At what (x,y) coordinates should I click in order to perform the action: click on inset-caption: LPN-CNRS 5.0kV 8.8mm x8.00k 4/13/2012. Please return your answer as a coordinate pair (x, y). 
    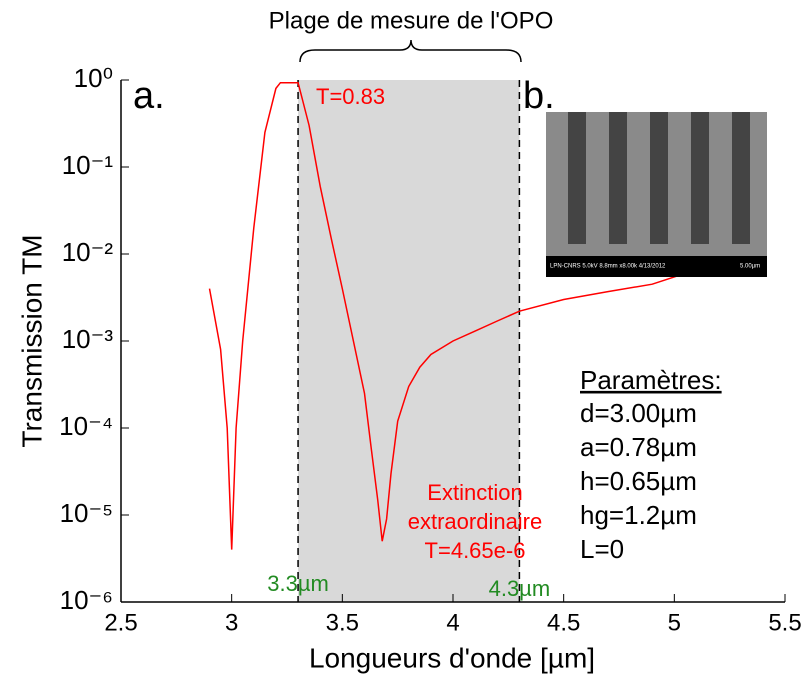
    Looking at the image, I should click on (608, 267).